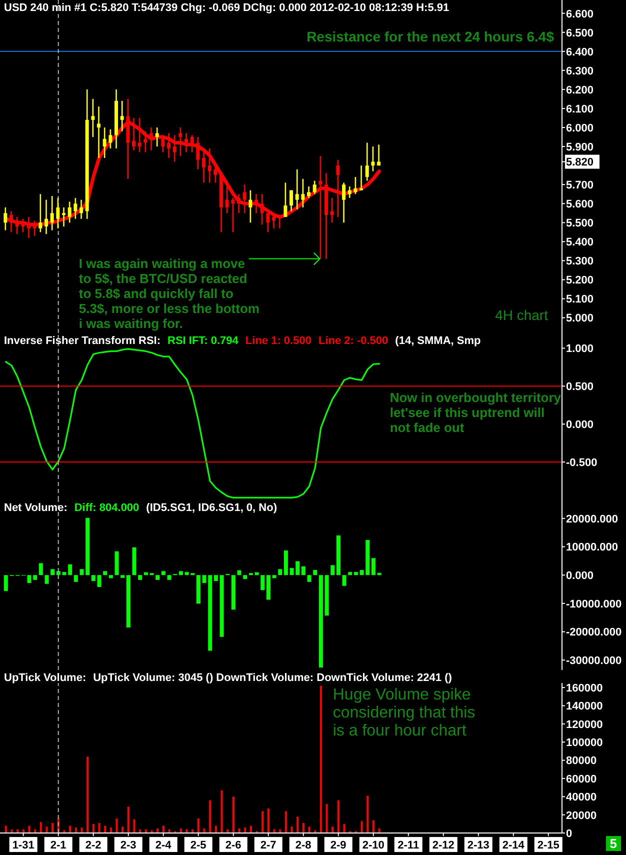 This screenshot has width=626, height=855. What do you see at coordinates (169, 293) in the screenshot?
I see `annotation: I was again waiting a move to 5$, the BTC/USD reacted to 5.8$ and quickly fall to 5.3$, more or less the bottom i was waiting for.` at bounding box center [169, 293].